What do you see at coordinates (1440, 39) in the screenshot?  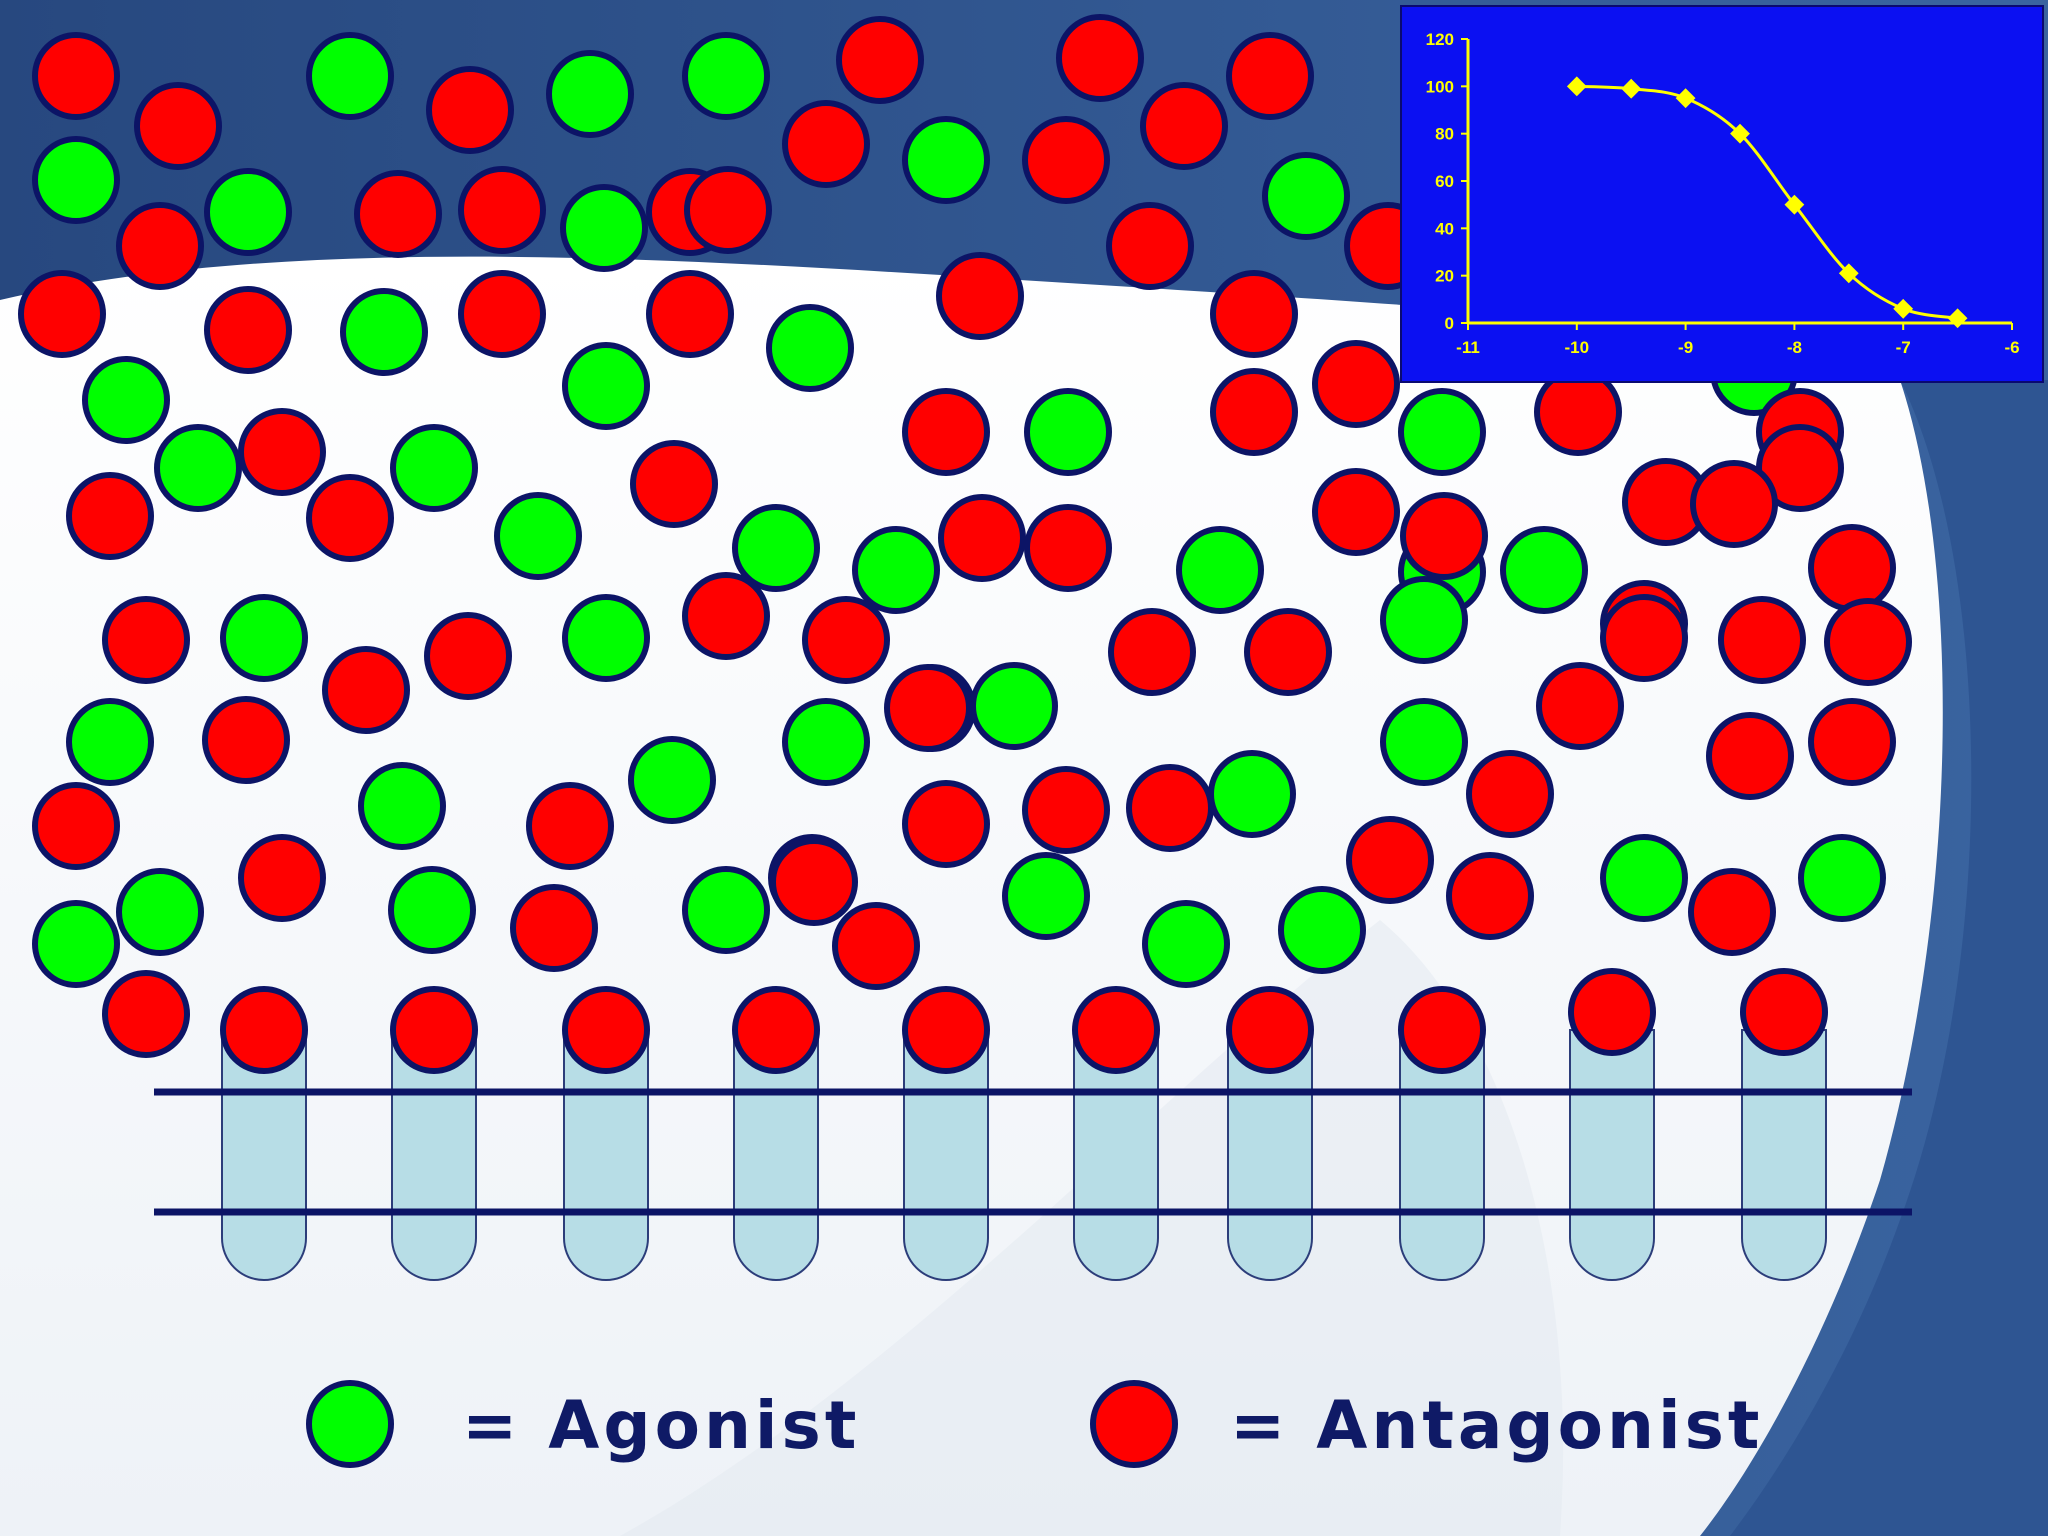 I see `y-tick-label: 120` at bounding box center [1440, 39].